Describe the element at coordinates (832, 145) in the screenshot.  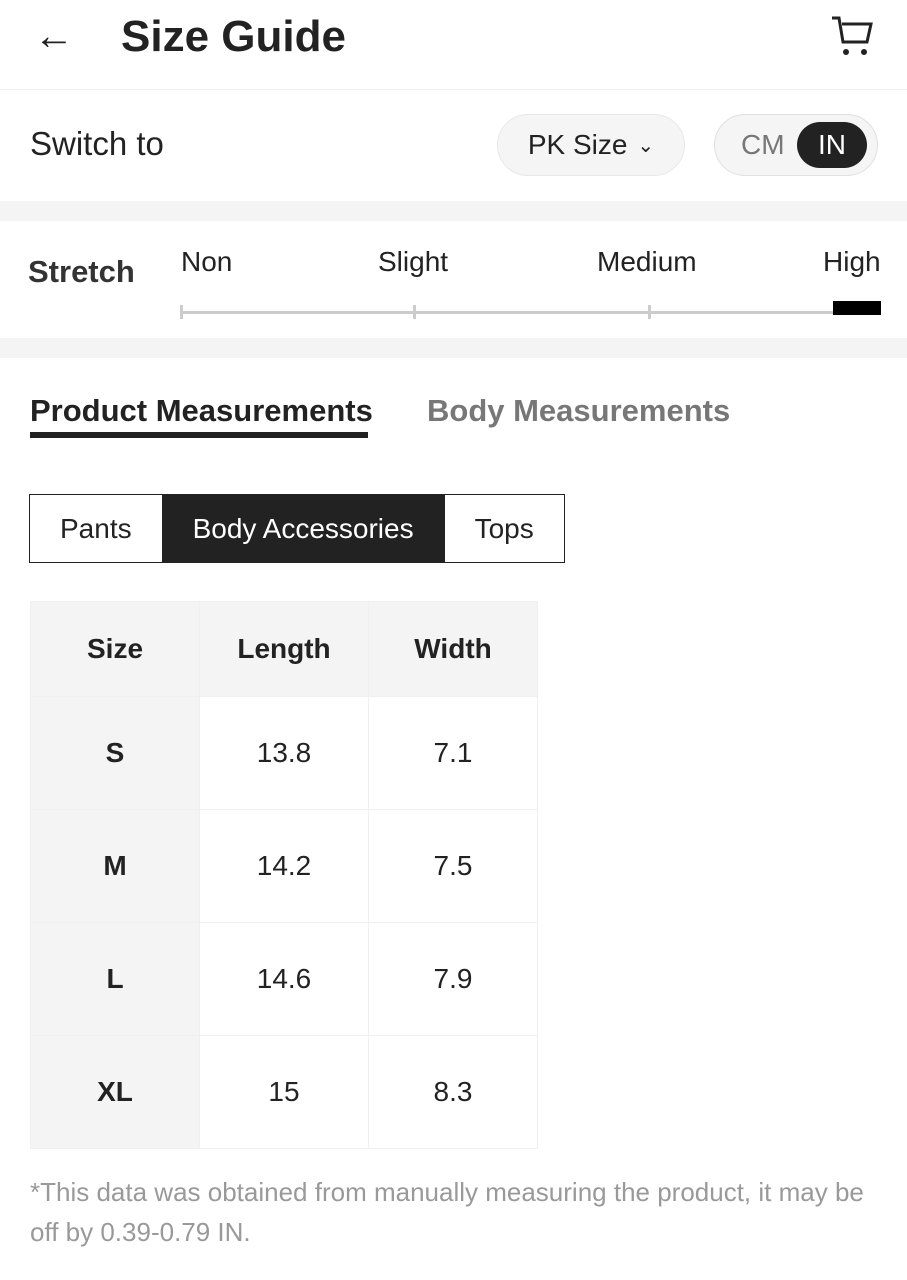
I see `unit-in: IN` at that location.